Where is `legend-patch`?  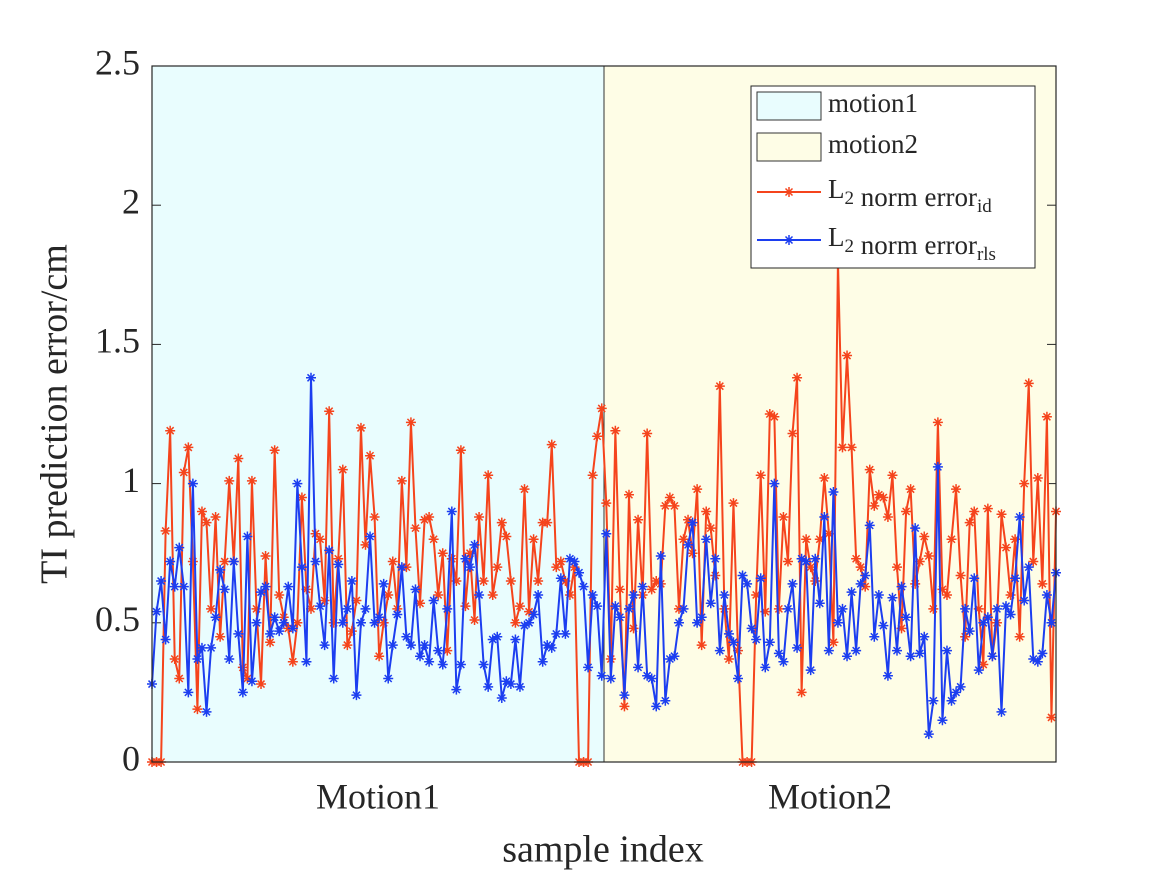 legend-patch is located at coordinates (789, 106).